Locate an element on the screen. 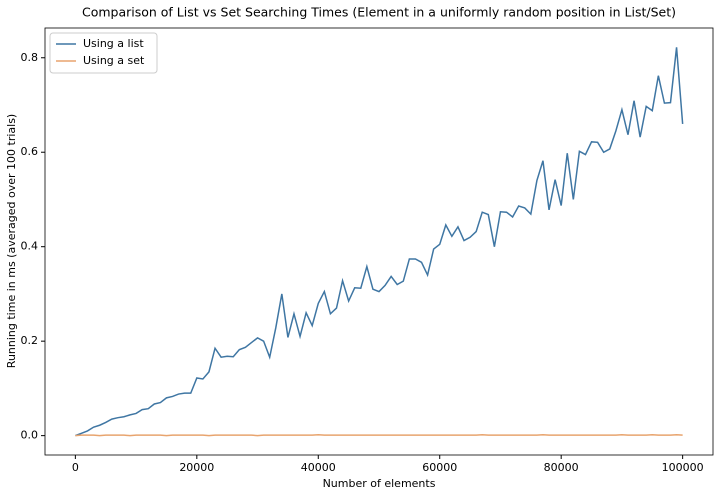 This screenshot has height=496, width=720. y-tick-label: 0.0 is located at coordinates (30, 435).